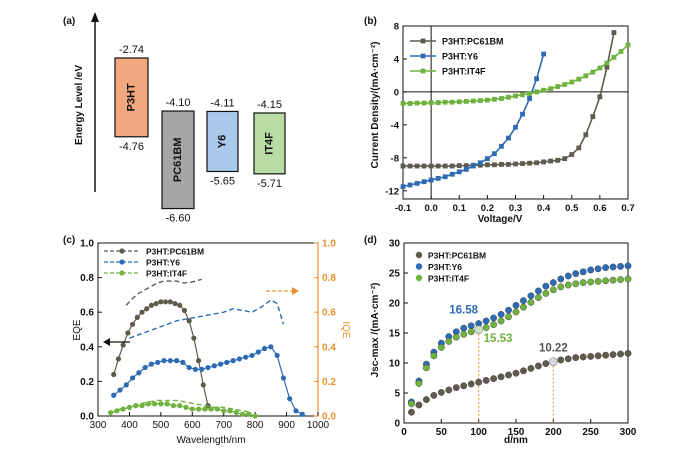 This screenshot has width=677, height=449. Describe the element at coordinates (392, 191) in the screenshot. I see `jv-y-tick-label: -12` at that location.